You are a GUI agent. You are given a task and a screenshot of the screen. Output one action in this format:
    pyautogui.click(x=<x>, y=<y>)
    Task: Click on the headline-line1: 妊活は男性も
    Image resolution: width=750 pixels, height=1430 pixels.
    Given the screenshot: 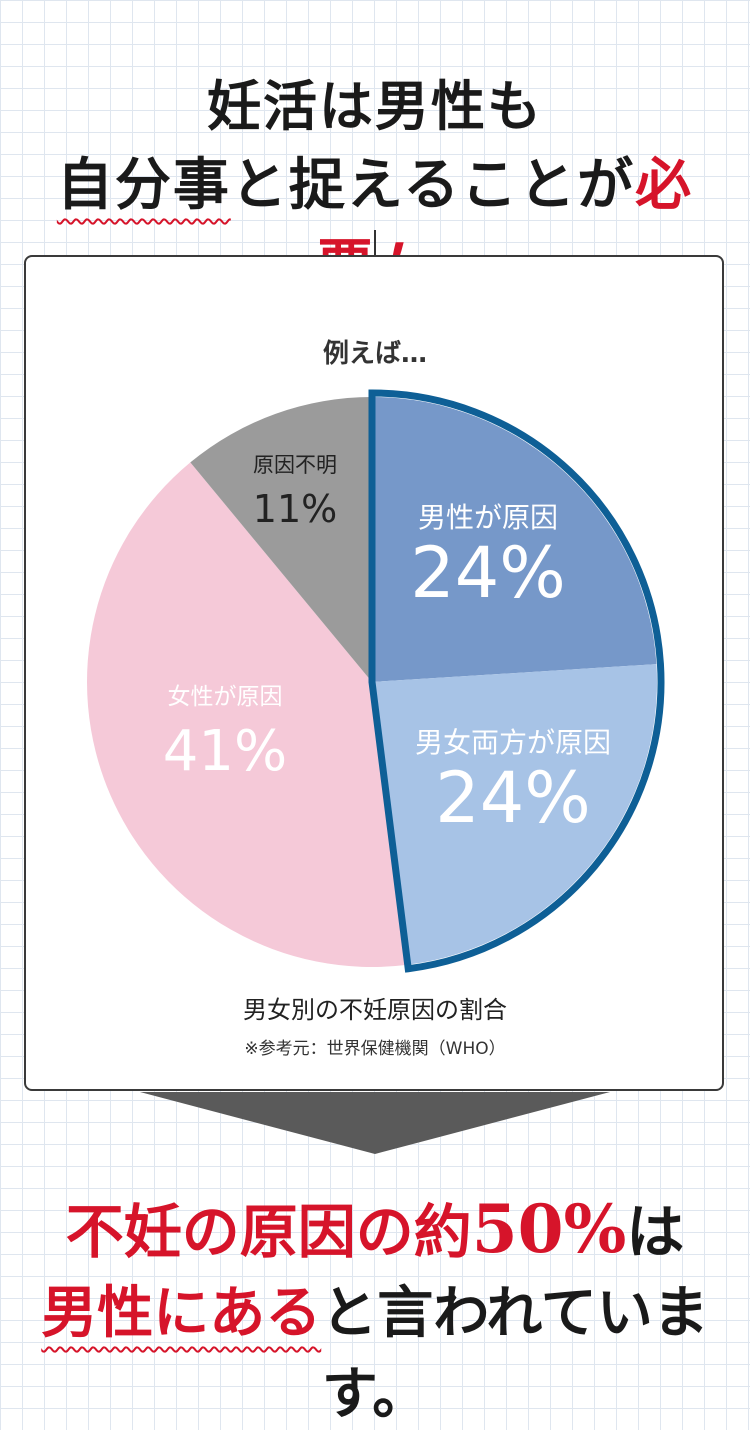 What is the action you would take?
    pyautogui.click(x=375, y=101)
    